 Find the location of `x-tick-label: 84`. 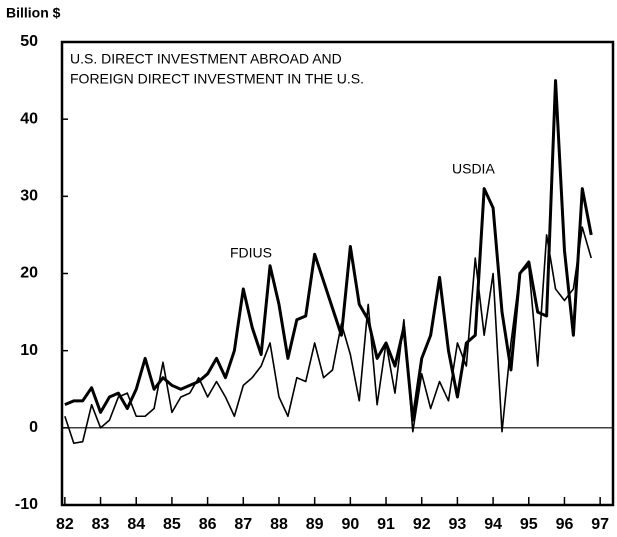

x-tick-label: 84 is located at coordinates (136, 524).